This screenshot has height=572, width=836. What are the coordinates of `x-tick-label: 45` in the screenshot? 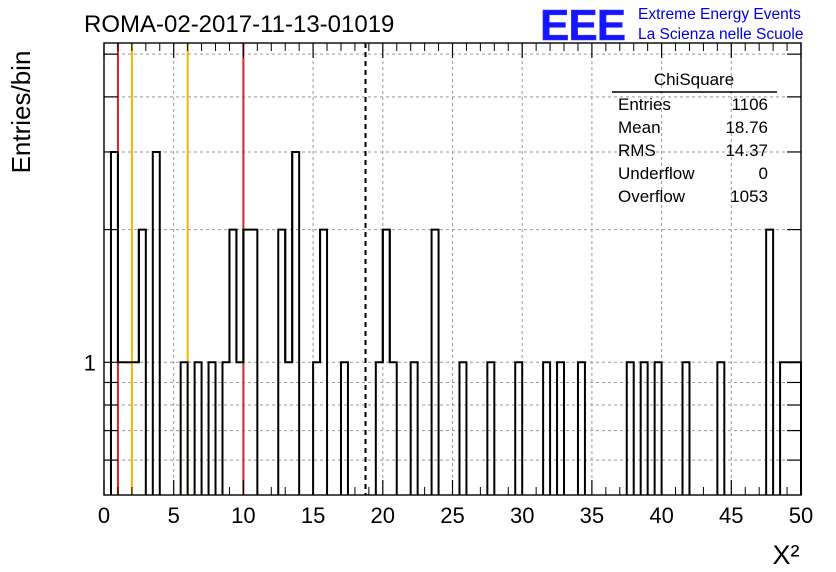 It's located at (731, 515).